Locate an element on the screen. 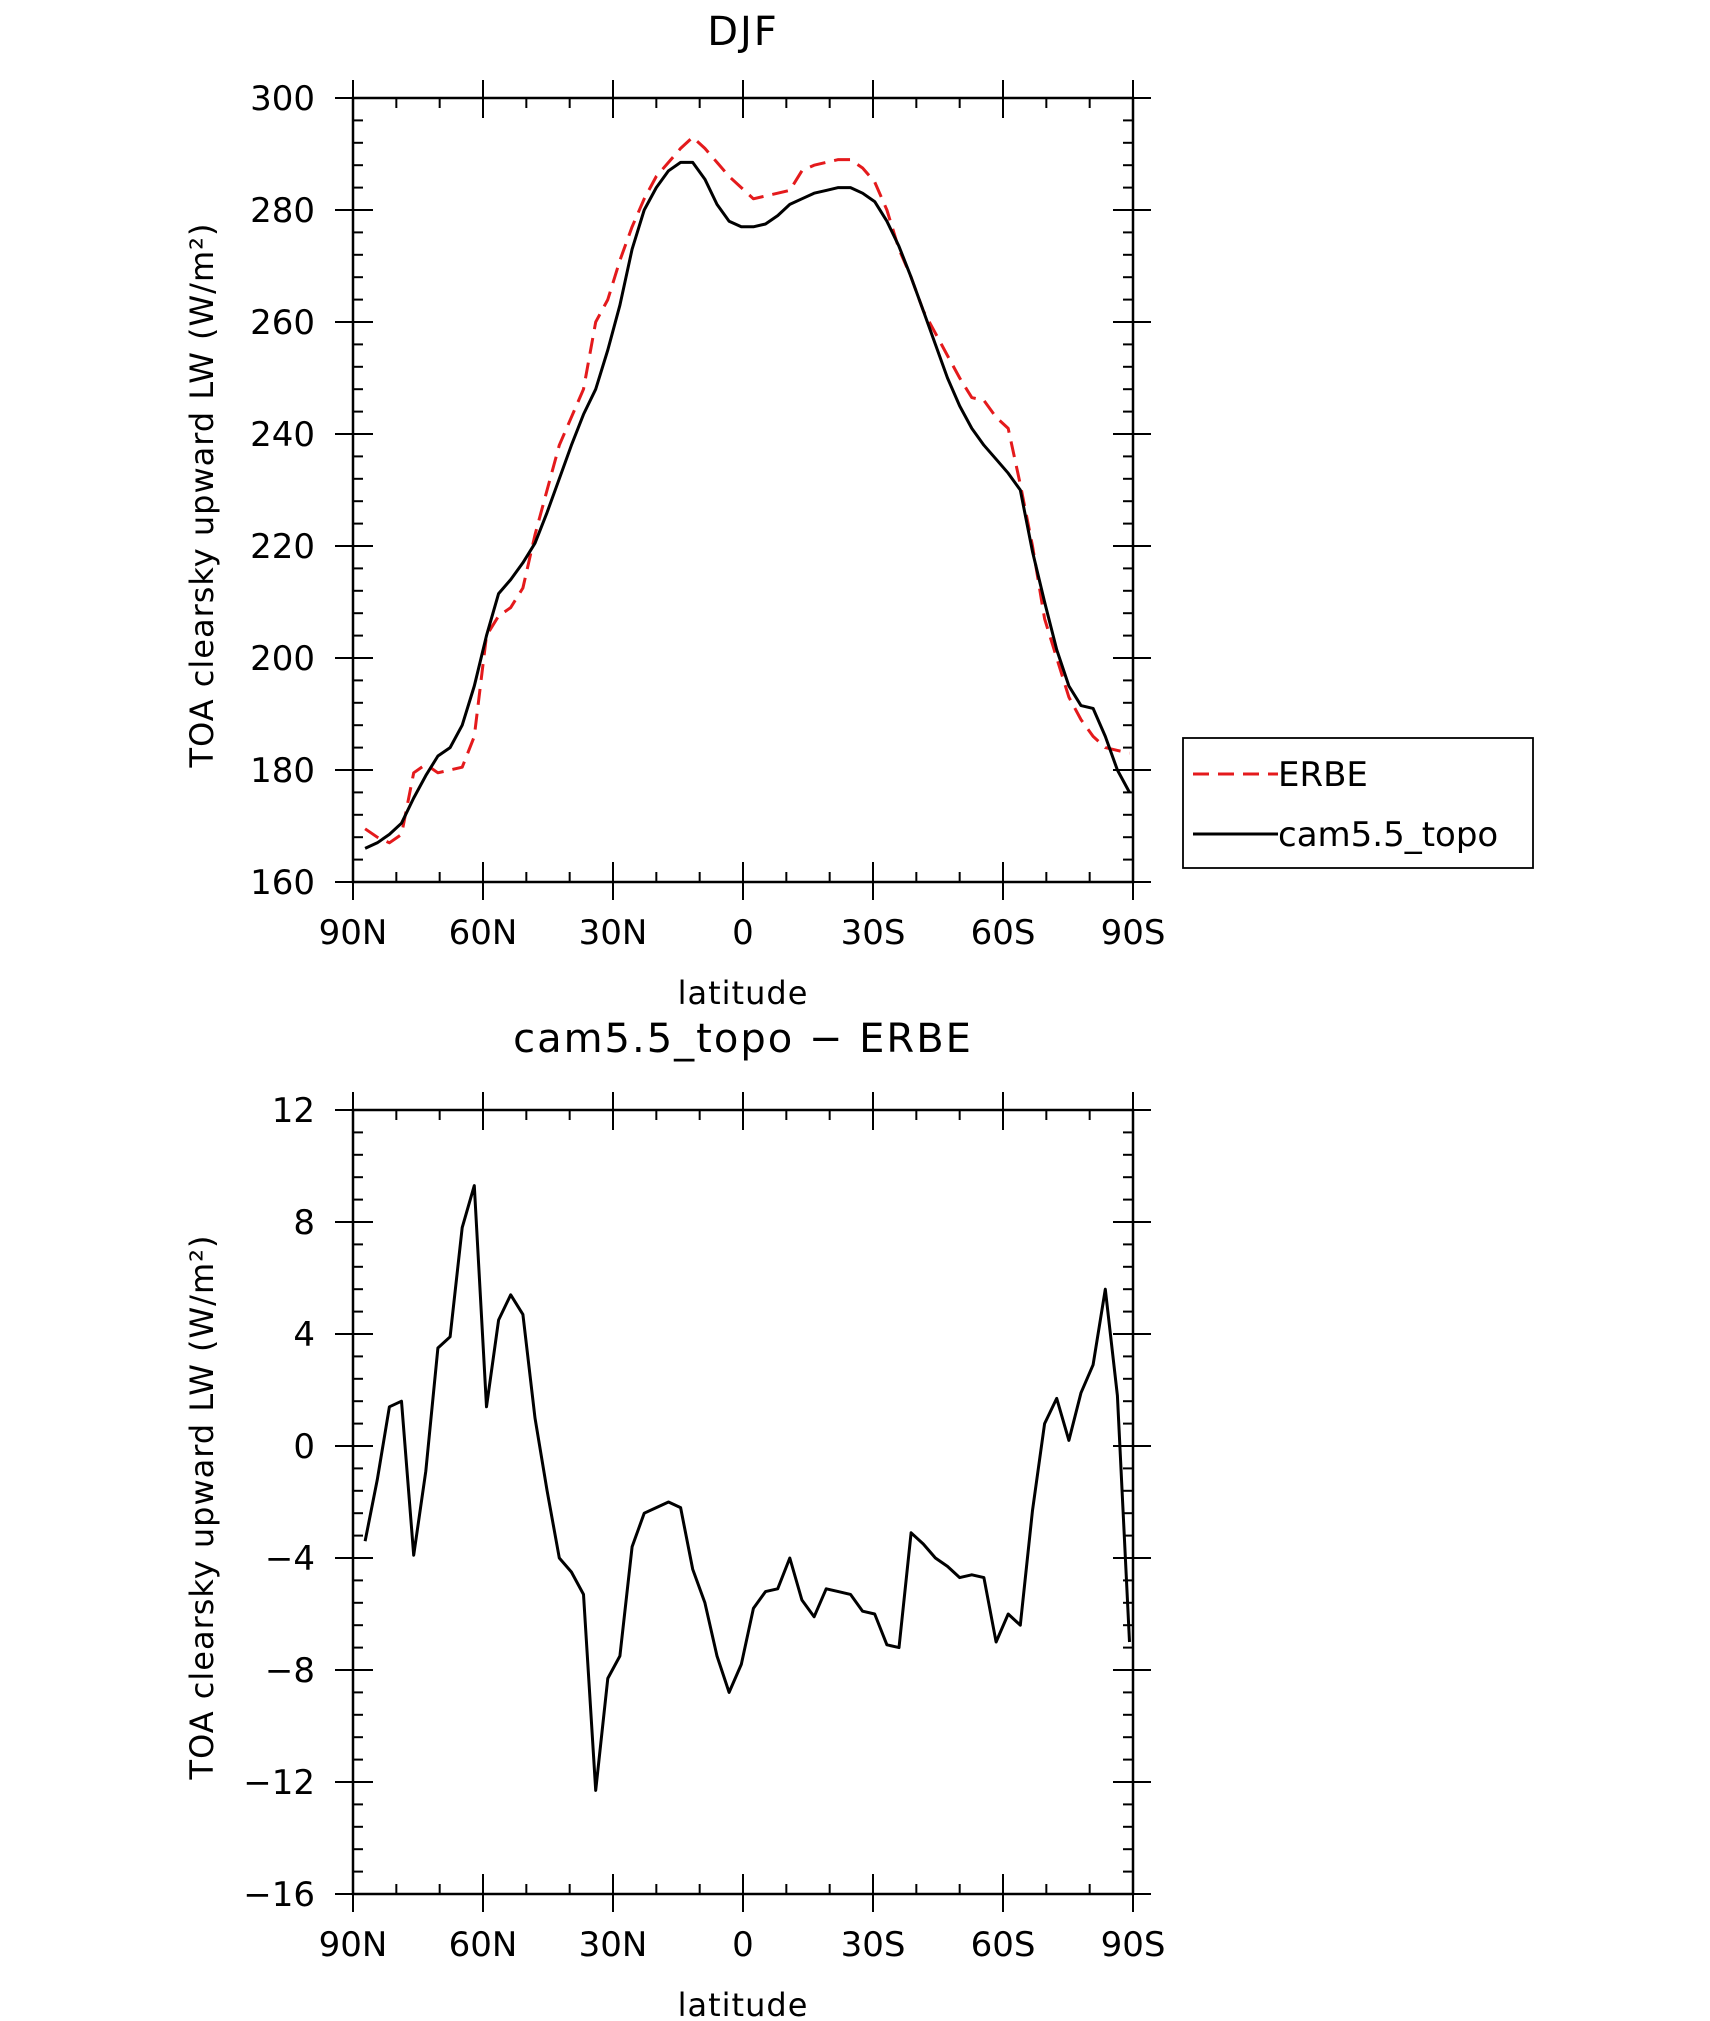 The image size is (1710, 2021). y-tick-label: 200 is located at coordinates (282, 659).